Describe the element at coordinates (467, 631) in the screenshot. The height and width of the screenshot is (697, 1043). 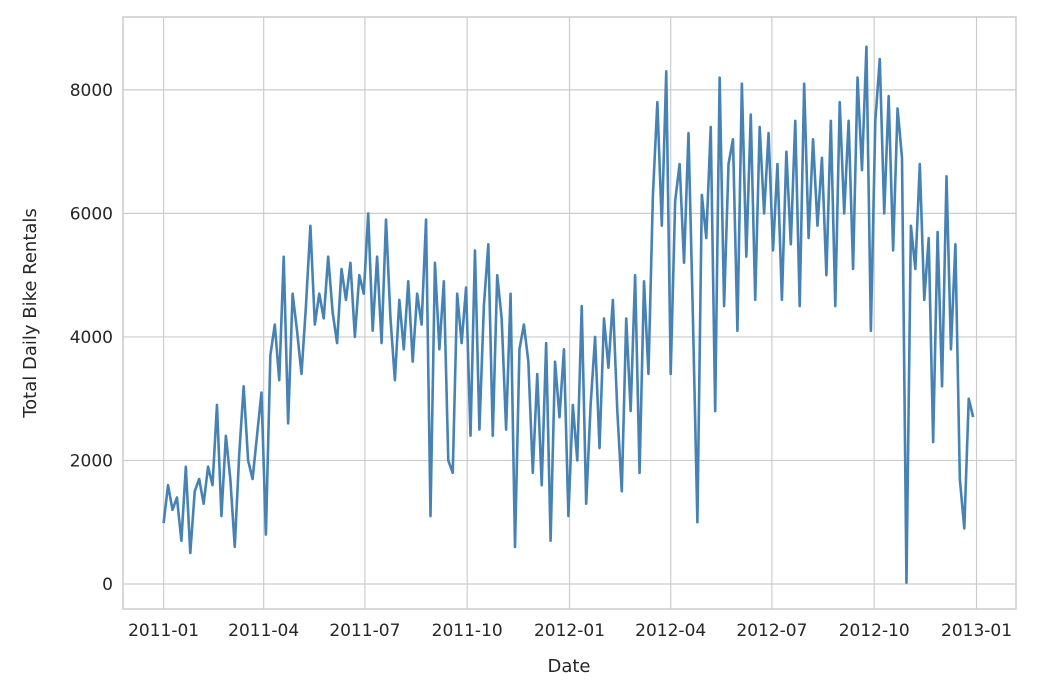
I see `x-tick-label: 2011-10` at that location.